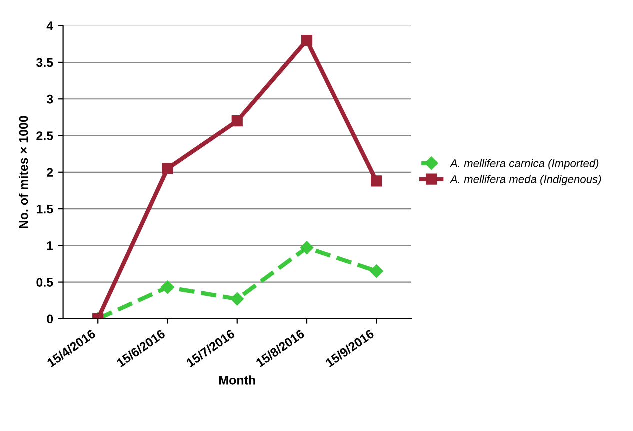 This screenshot has width=633, height=431. I want to click on y-tick-label: 4, so click(50, 26).